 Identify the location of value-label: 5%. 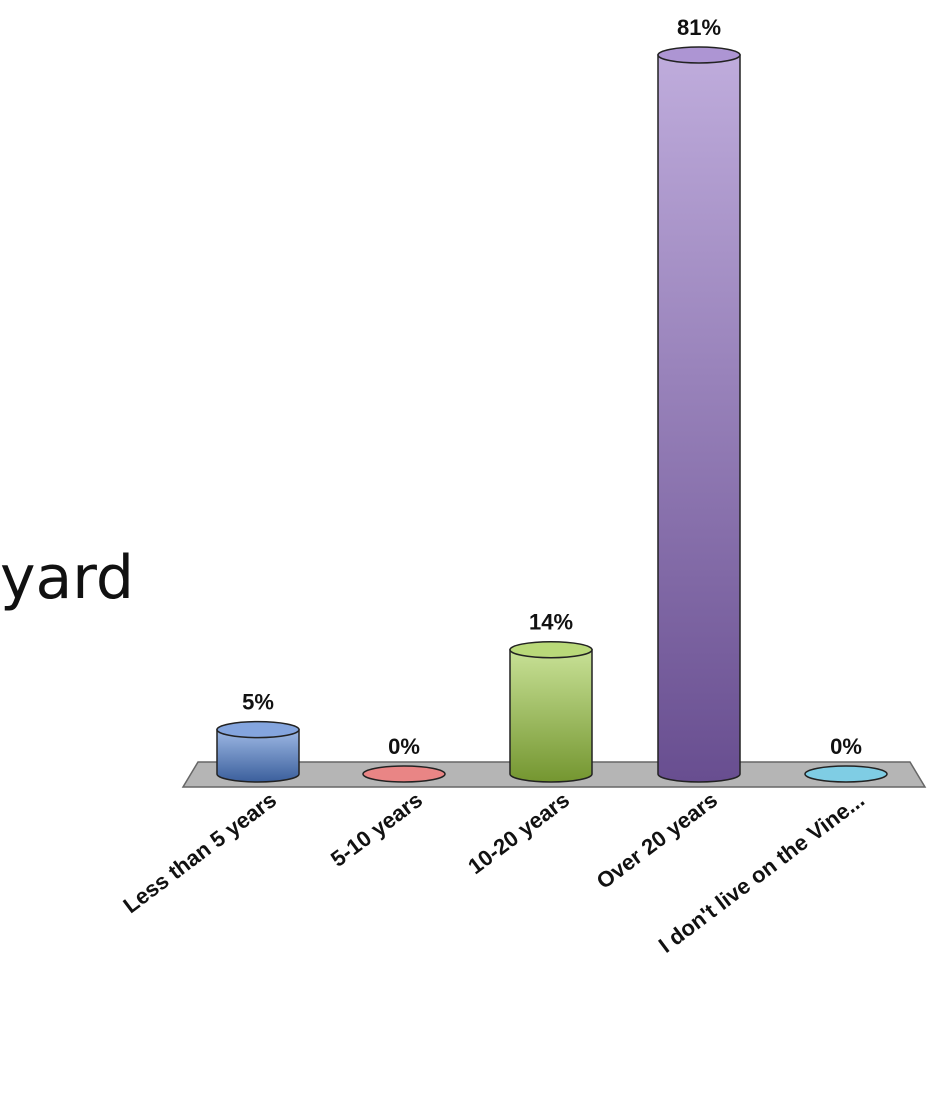
(258, 702).